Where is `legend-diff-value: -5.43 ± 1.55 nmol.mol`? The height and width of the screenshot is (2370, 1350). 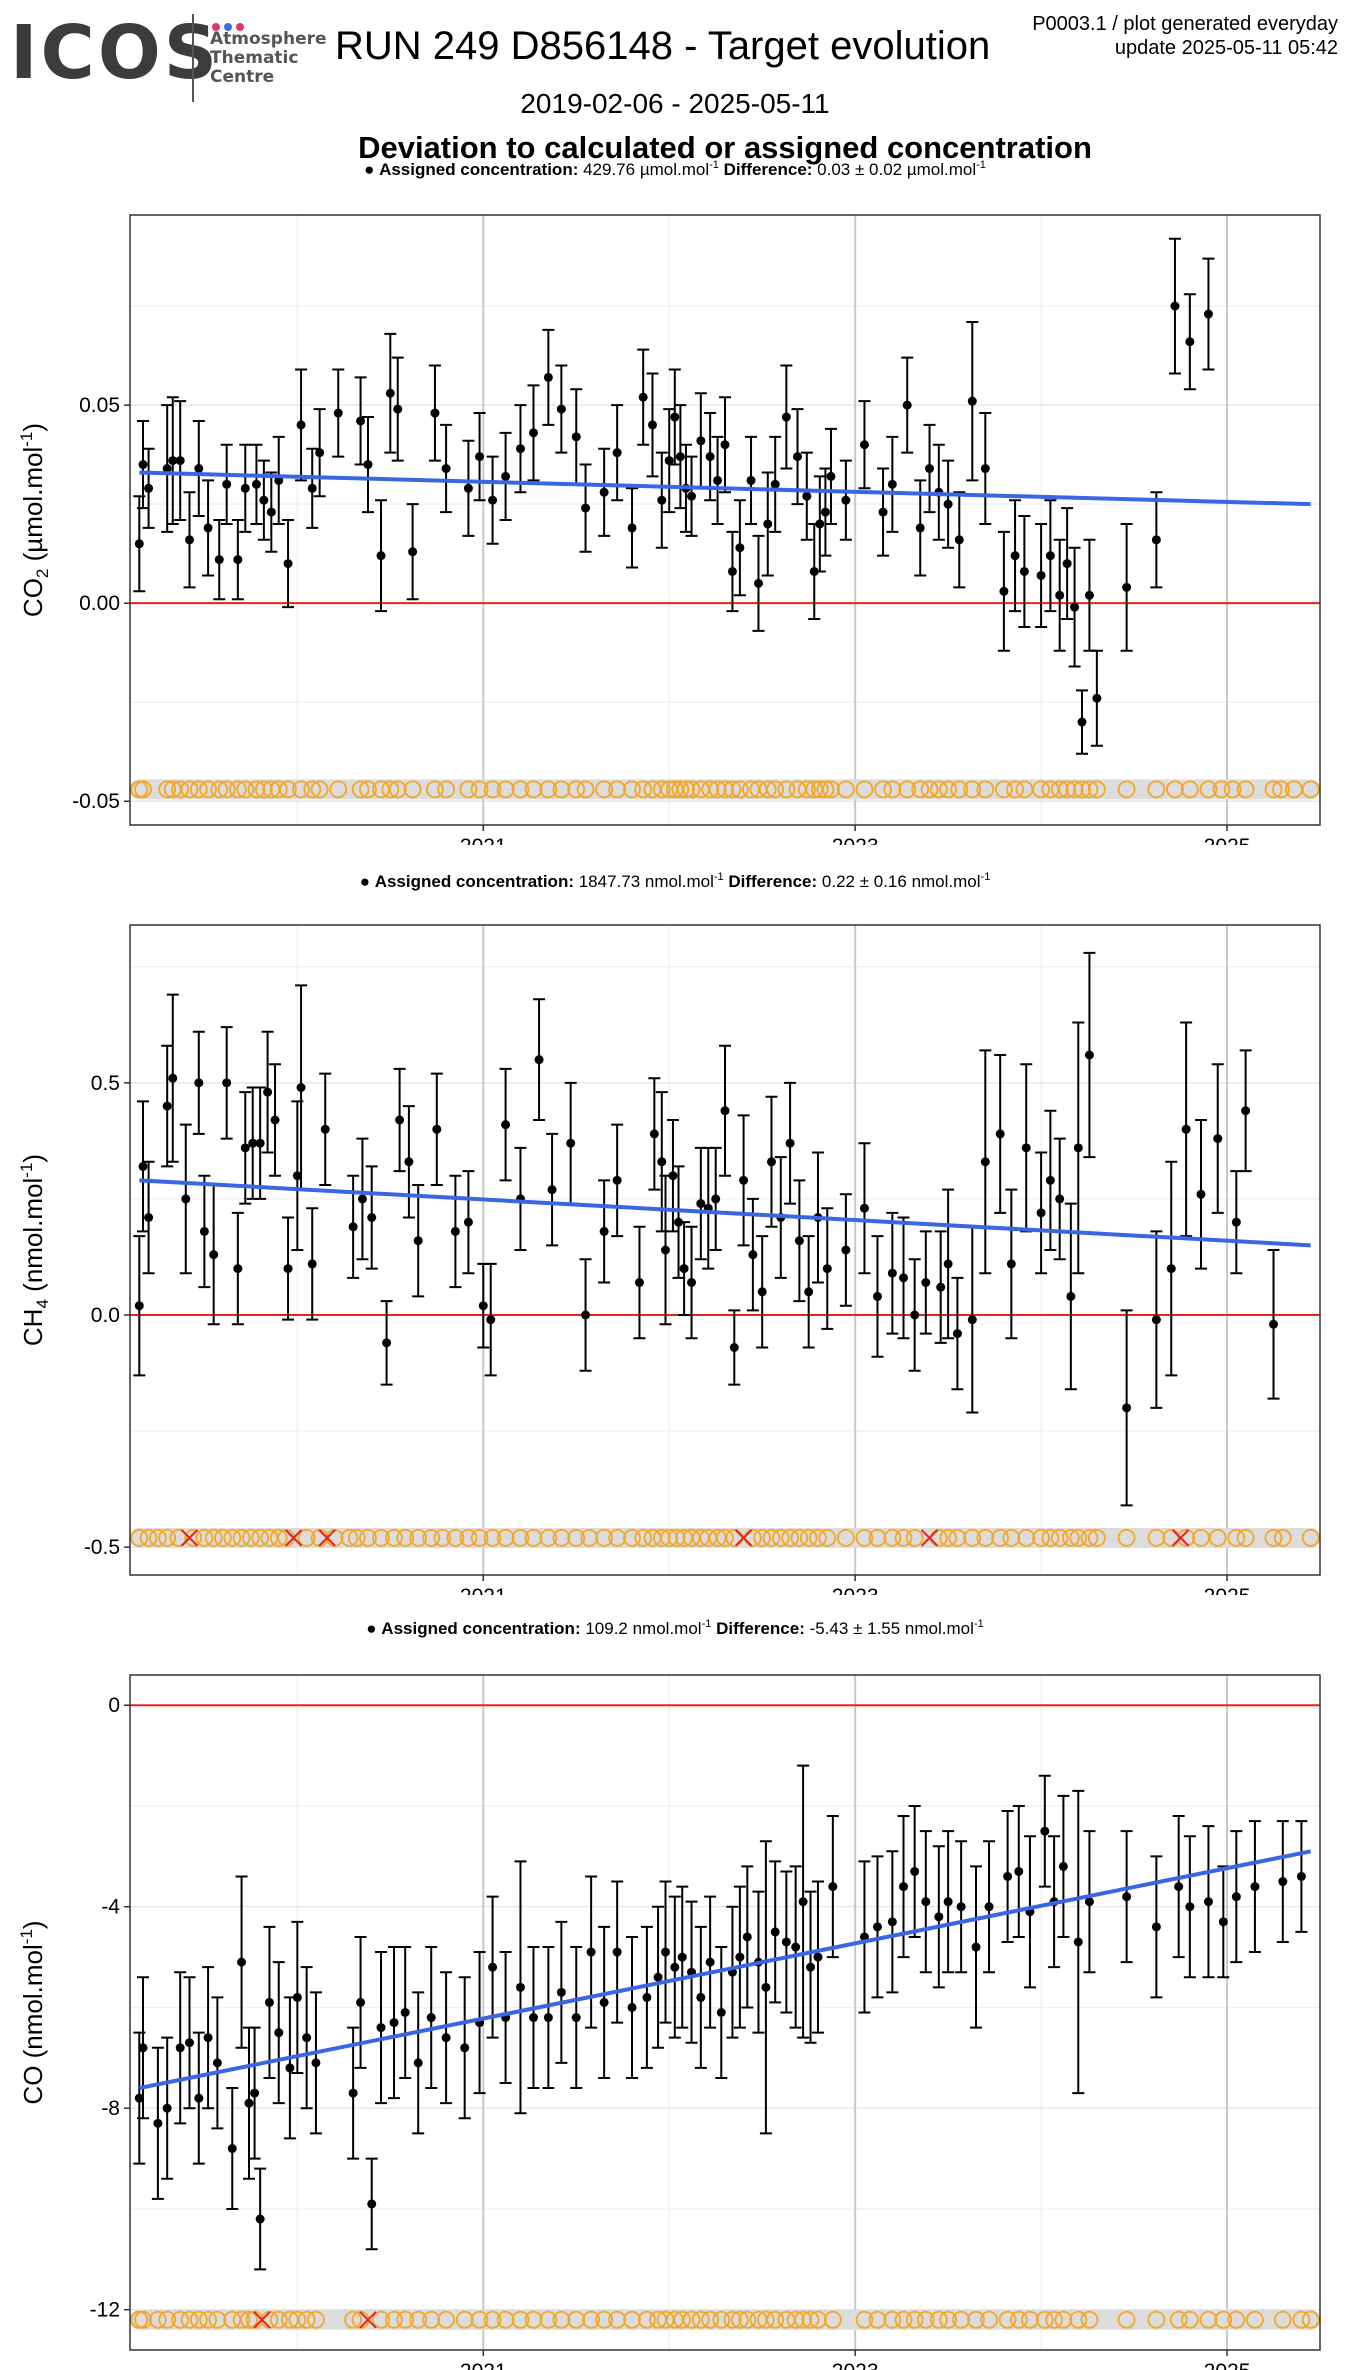
legend-diff-value: -5.43 ± 1.55 nmol.mol is located at coordinates (892, 1628).